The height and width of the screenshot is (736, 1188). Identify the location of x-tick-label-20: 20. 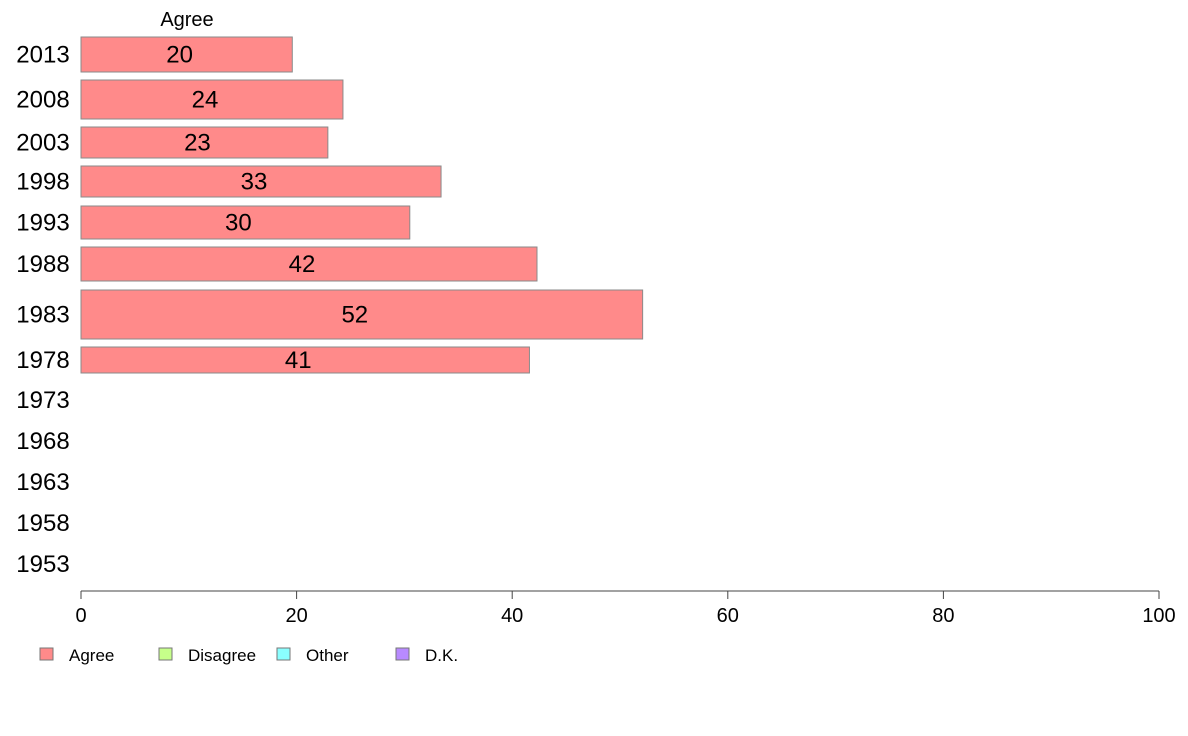
(296, 616).